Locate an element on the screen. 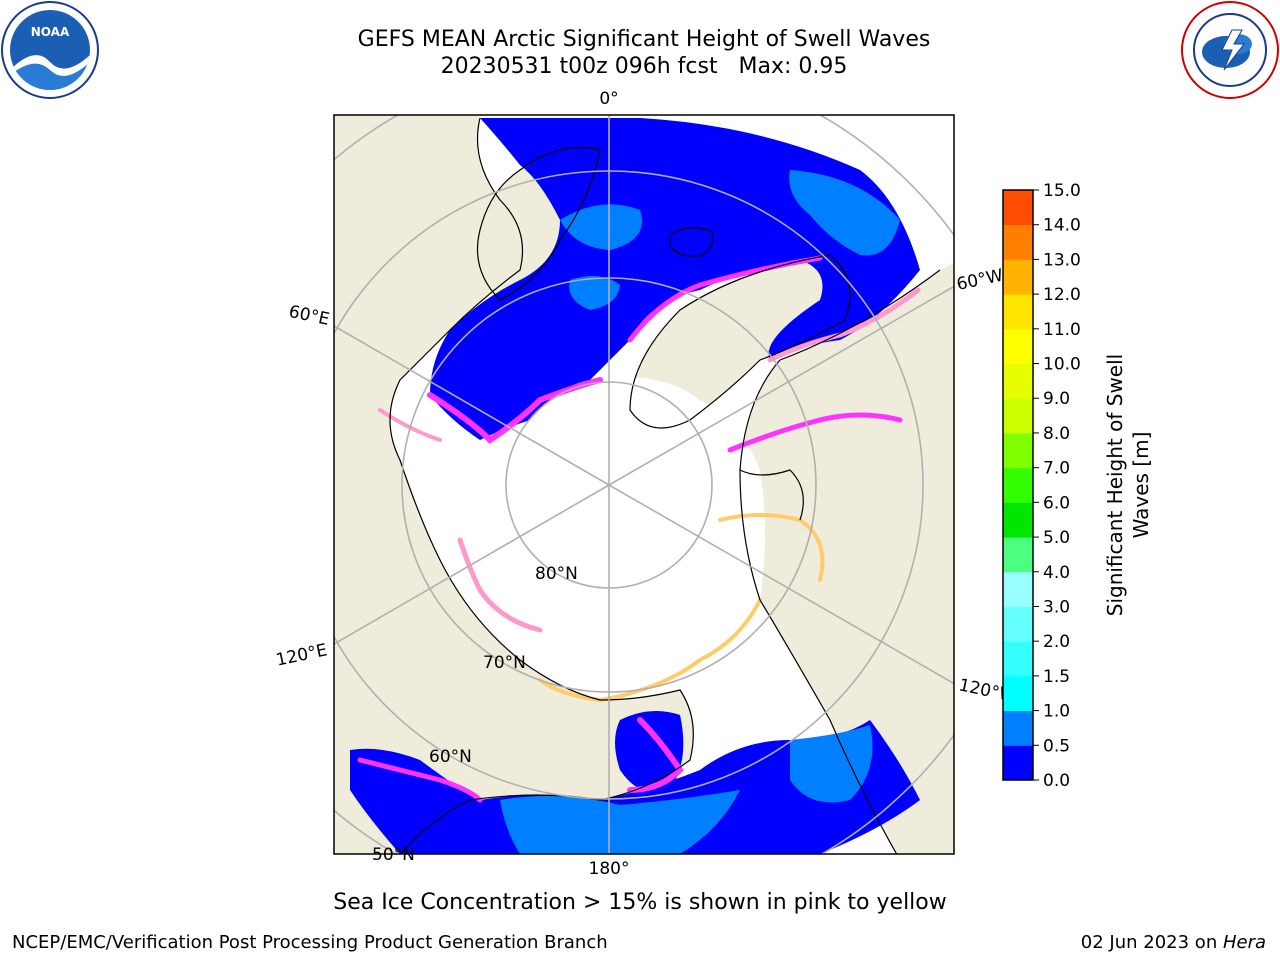 Image resolution: width=1280 pixels, height=960 pixels. lon-label-180: 180° is located at coordinates (609, 869).